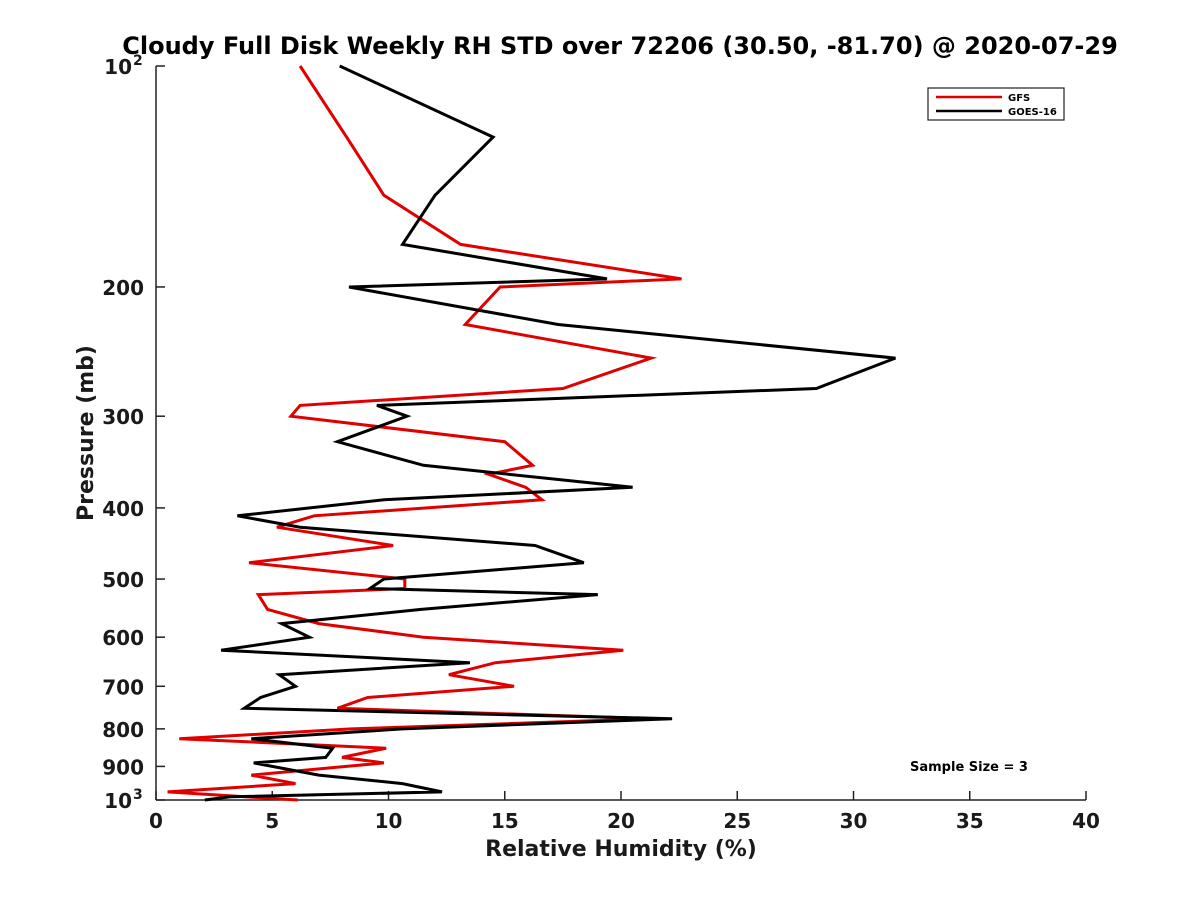 The height and width of the screenshot is (900, 1200). Describe the element at coordinates (138, 795) in the screenshot. I see `y-tick-exponent: 3` at that location.